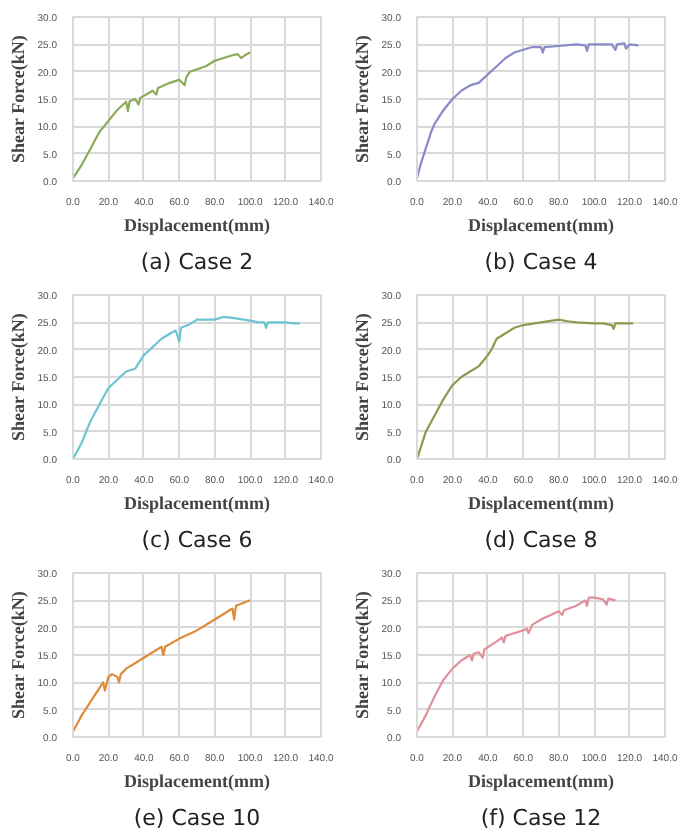 The height and width of the screenshot is (834, 688). What do you see at coordinates (541, 540) in the screenshot?
I see `text: (d) Case 8` at bounding box center [541, 540].